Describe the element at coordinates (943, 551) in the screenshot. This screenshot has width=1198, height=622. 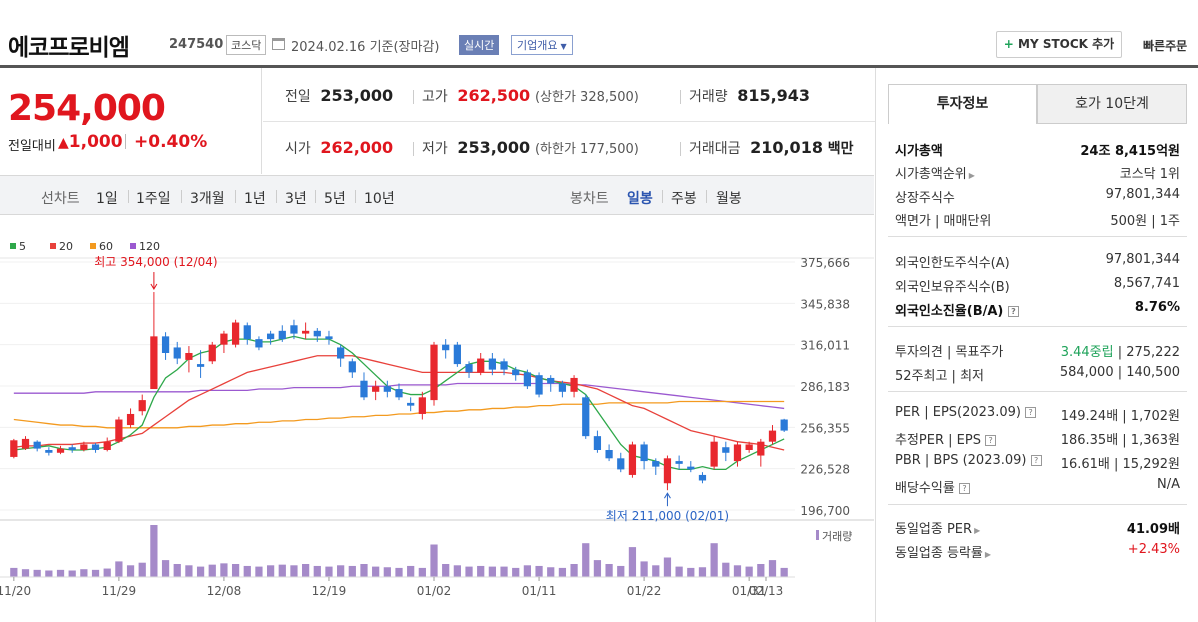
I see `sector-change-link: 동일업종 등락률 ▶` at that location.